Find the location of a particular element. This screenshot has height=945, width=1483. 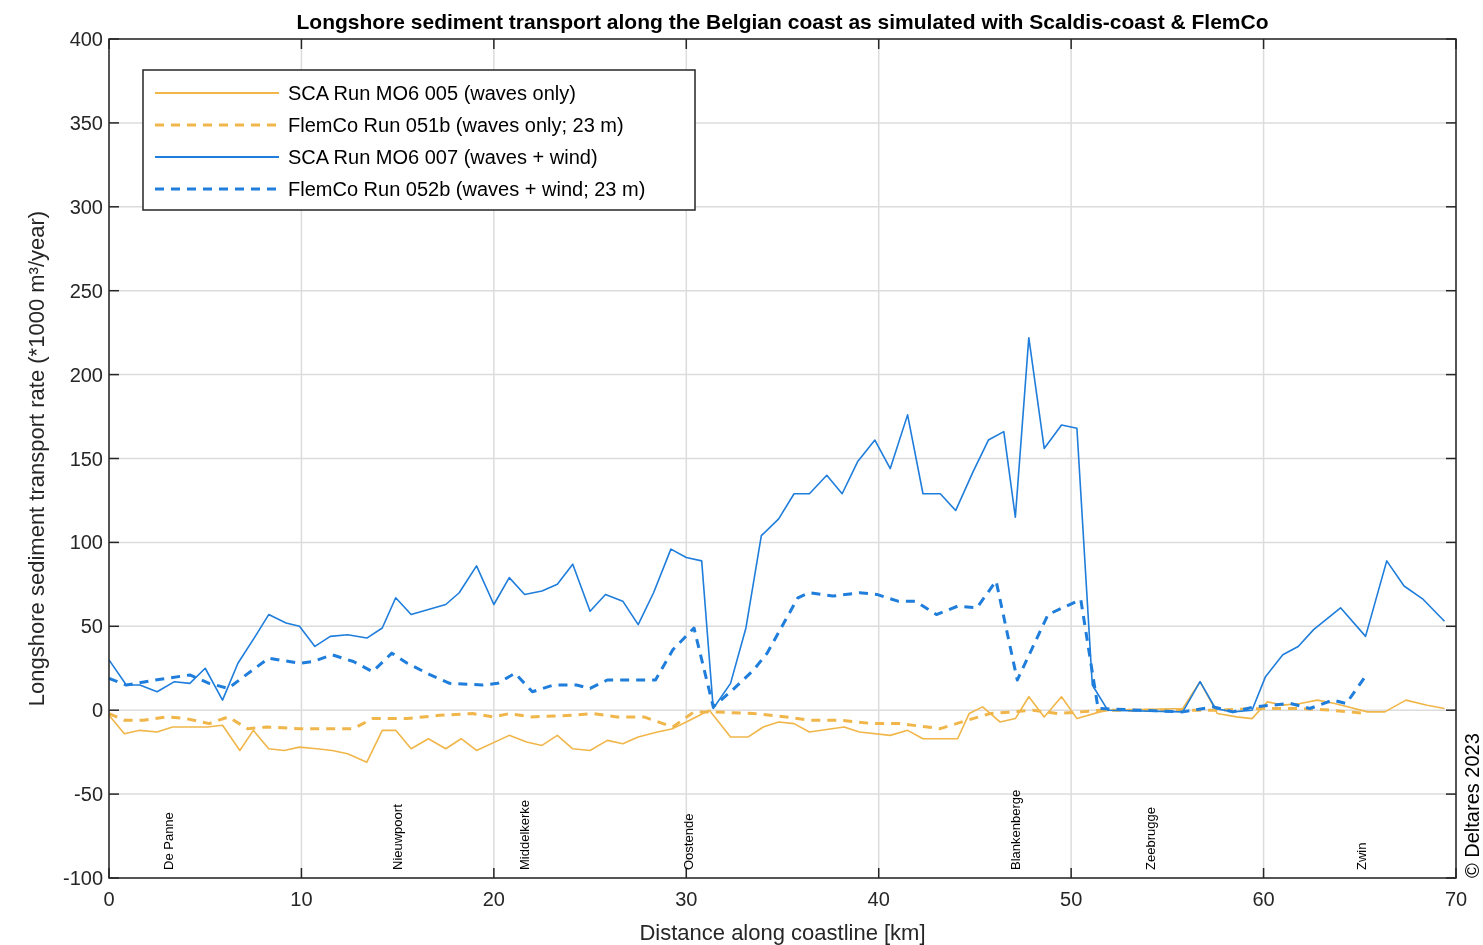

annotation: Zwin is located at coordinates (1361, 856).